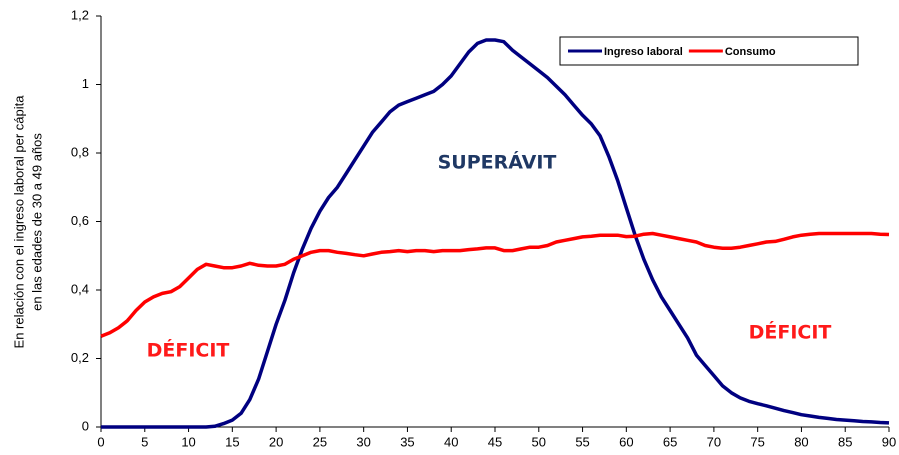 Image resolution: width=899 pixels, height=455 pixels. What do you see at coordinates (714, 441) in the screenshot?
I see `x-tick-label: 70` at bounding box center [714, 441].